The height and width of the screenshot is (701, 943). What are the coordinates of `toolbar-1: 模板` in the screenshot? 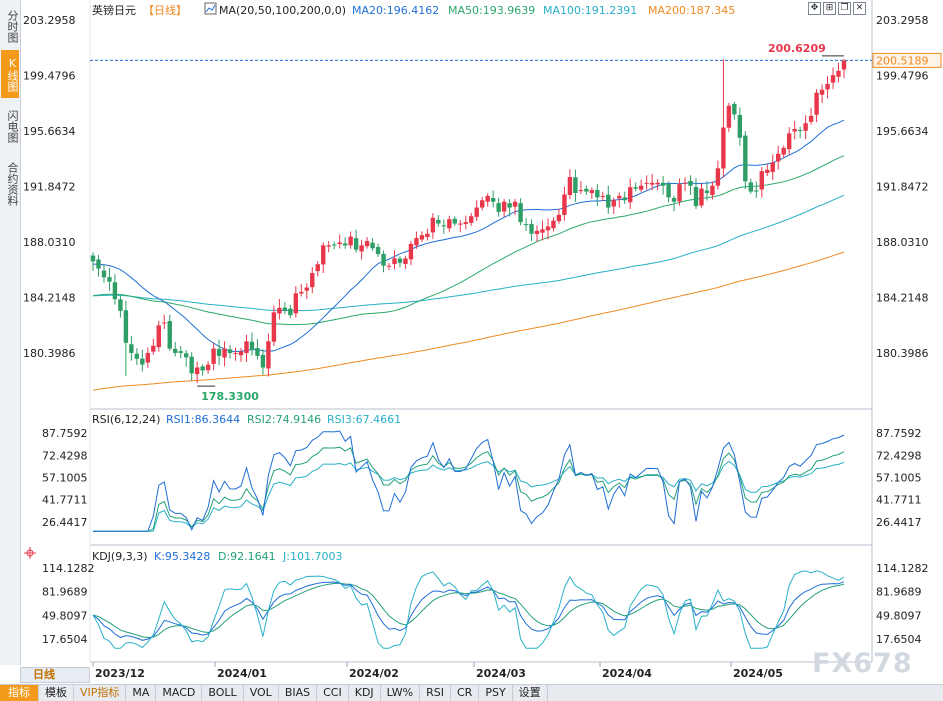 It's located at (56, 693).